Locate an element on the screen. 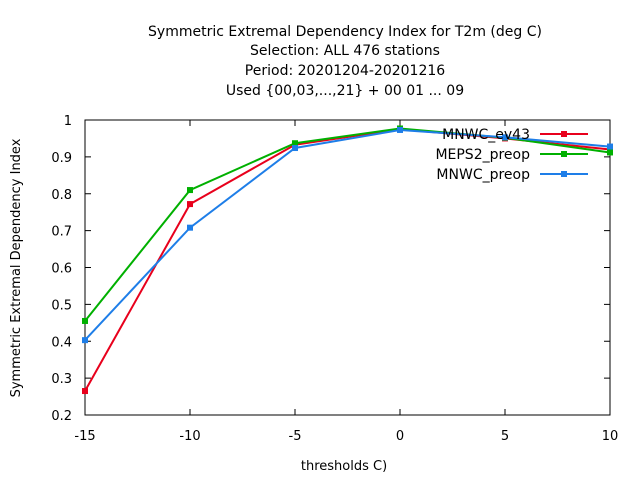 The image size is (640, 480). y-tick-label: 0.9 is located at coordinates (61, 158).